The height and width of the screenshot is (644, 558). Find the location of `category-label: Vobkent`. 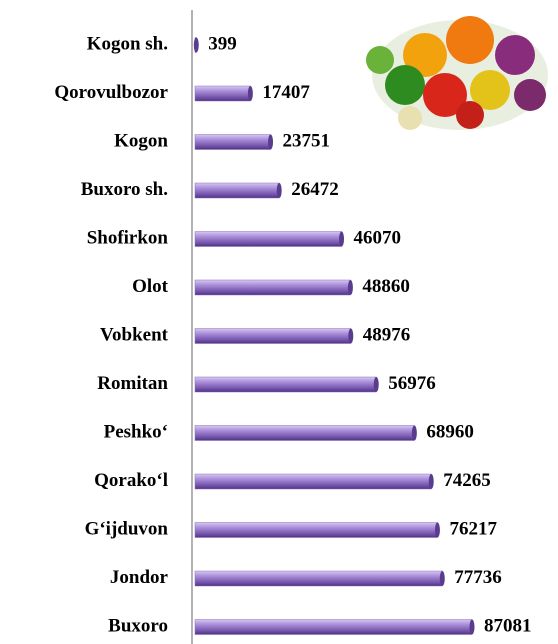

category-label: Vobkent is located at coordinates (134, 334).